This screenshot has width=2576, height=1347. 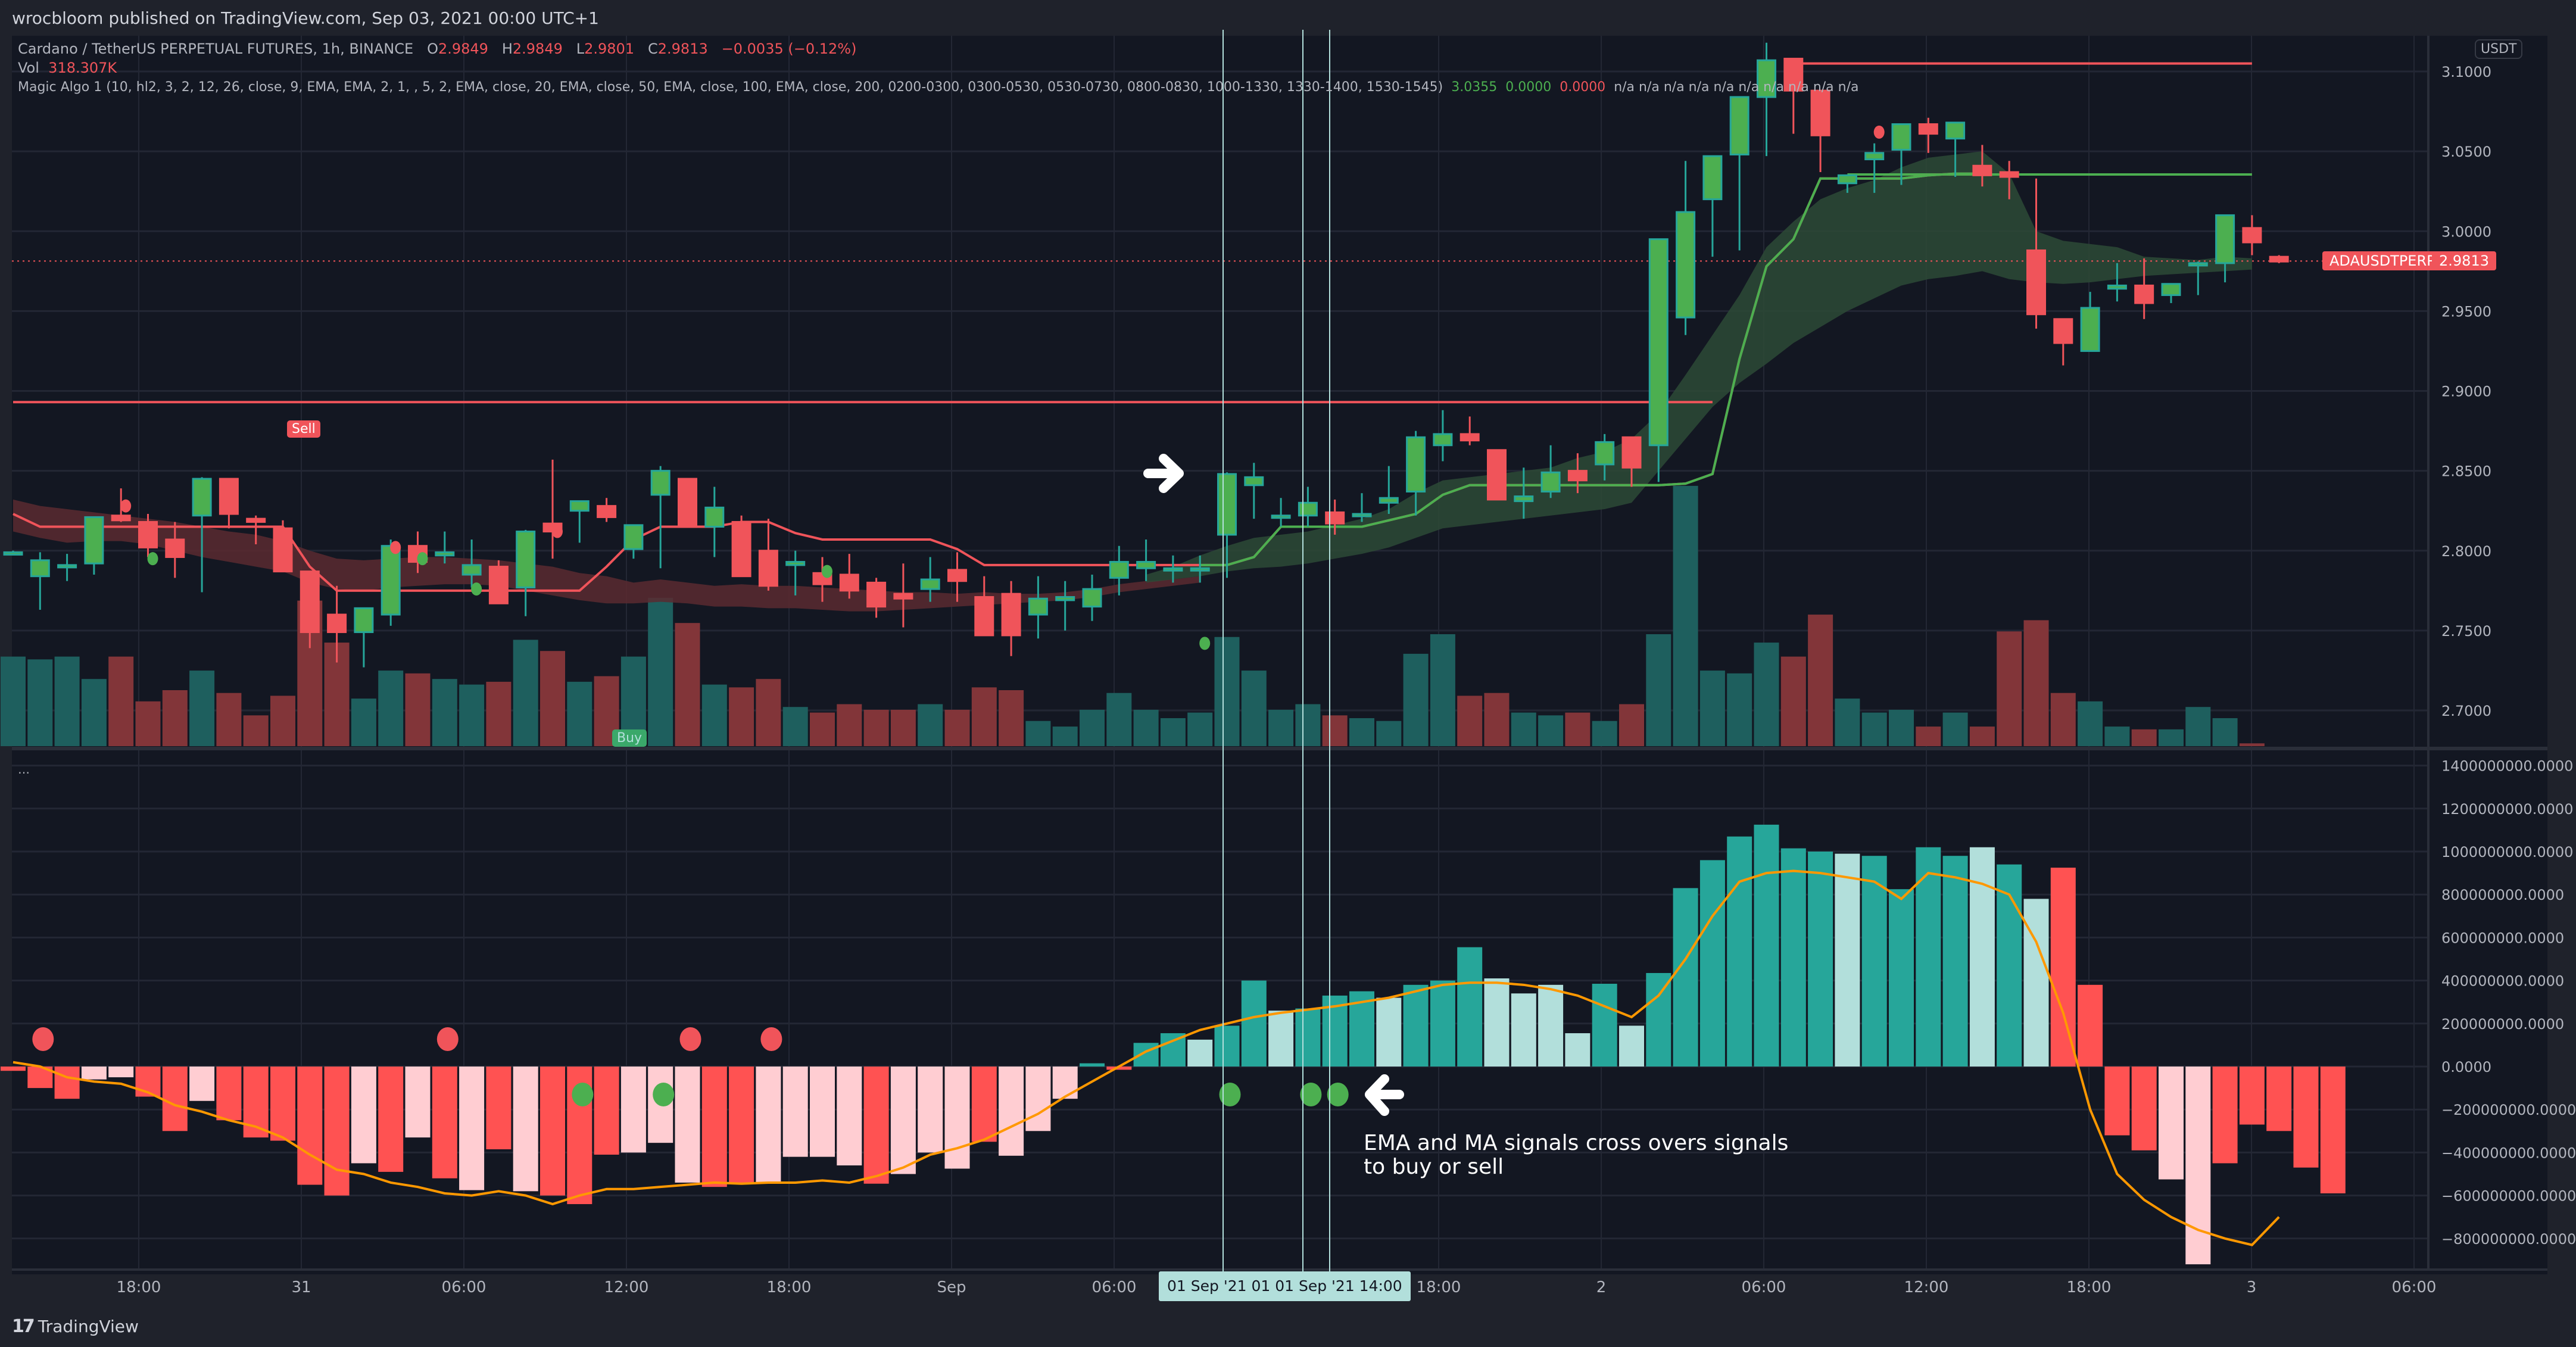 I want to click on time-axis-label: 18:00, so click(x=2089, y=1287).